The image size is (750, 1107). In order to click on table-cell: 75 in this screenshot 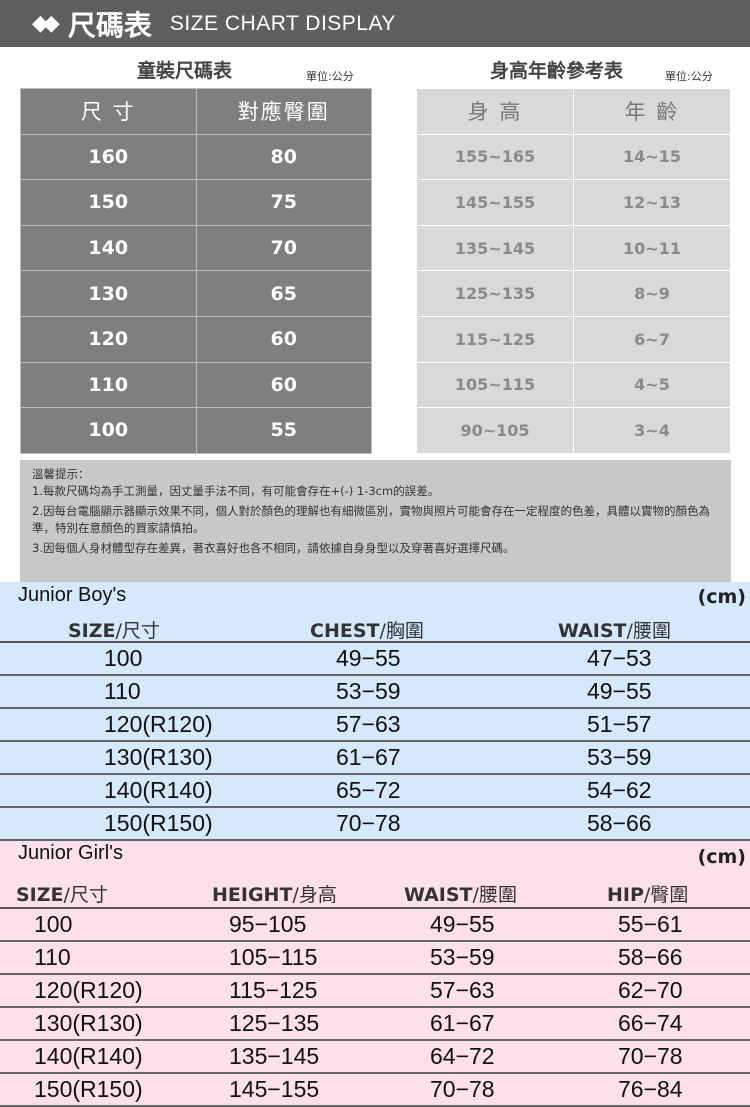, I will do `click(283, 202)`.